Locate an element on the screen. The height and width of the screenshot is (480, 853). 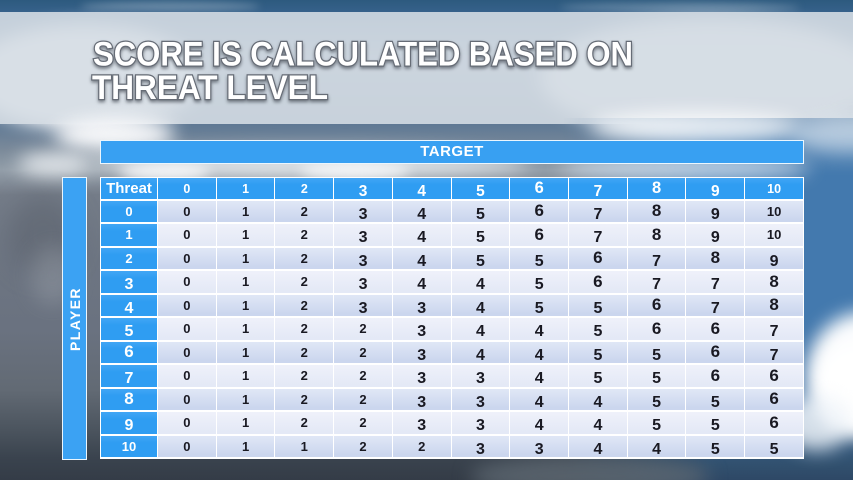
svg-text: SCORE IS CALCULATED BASED ON is located at coordinates (363, 55).